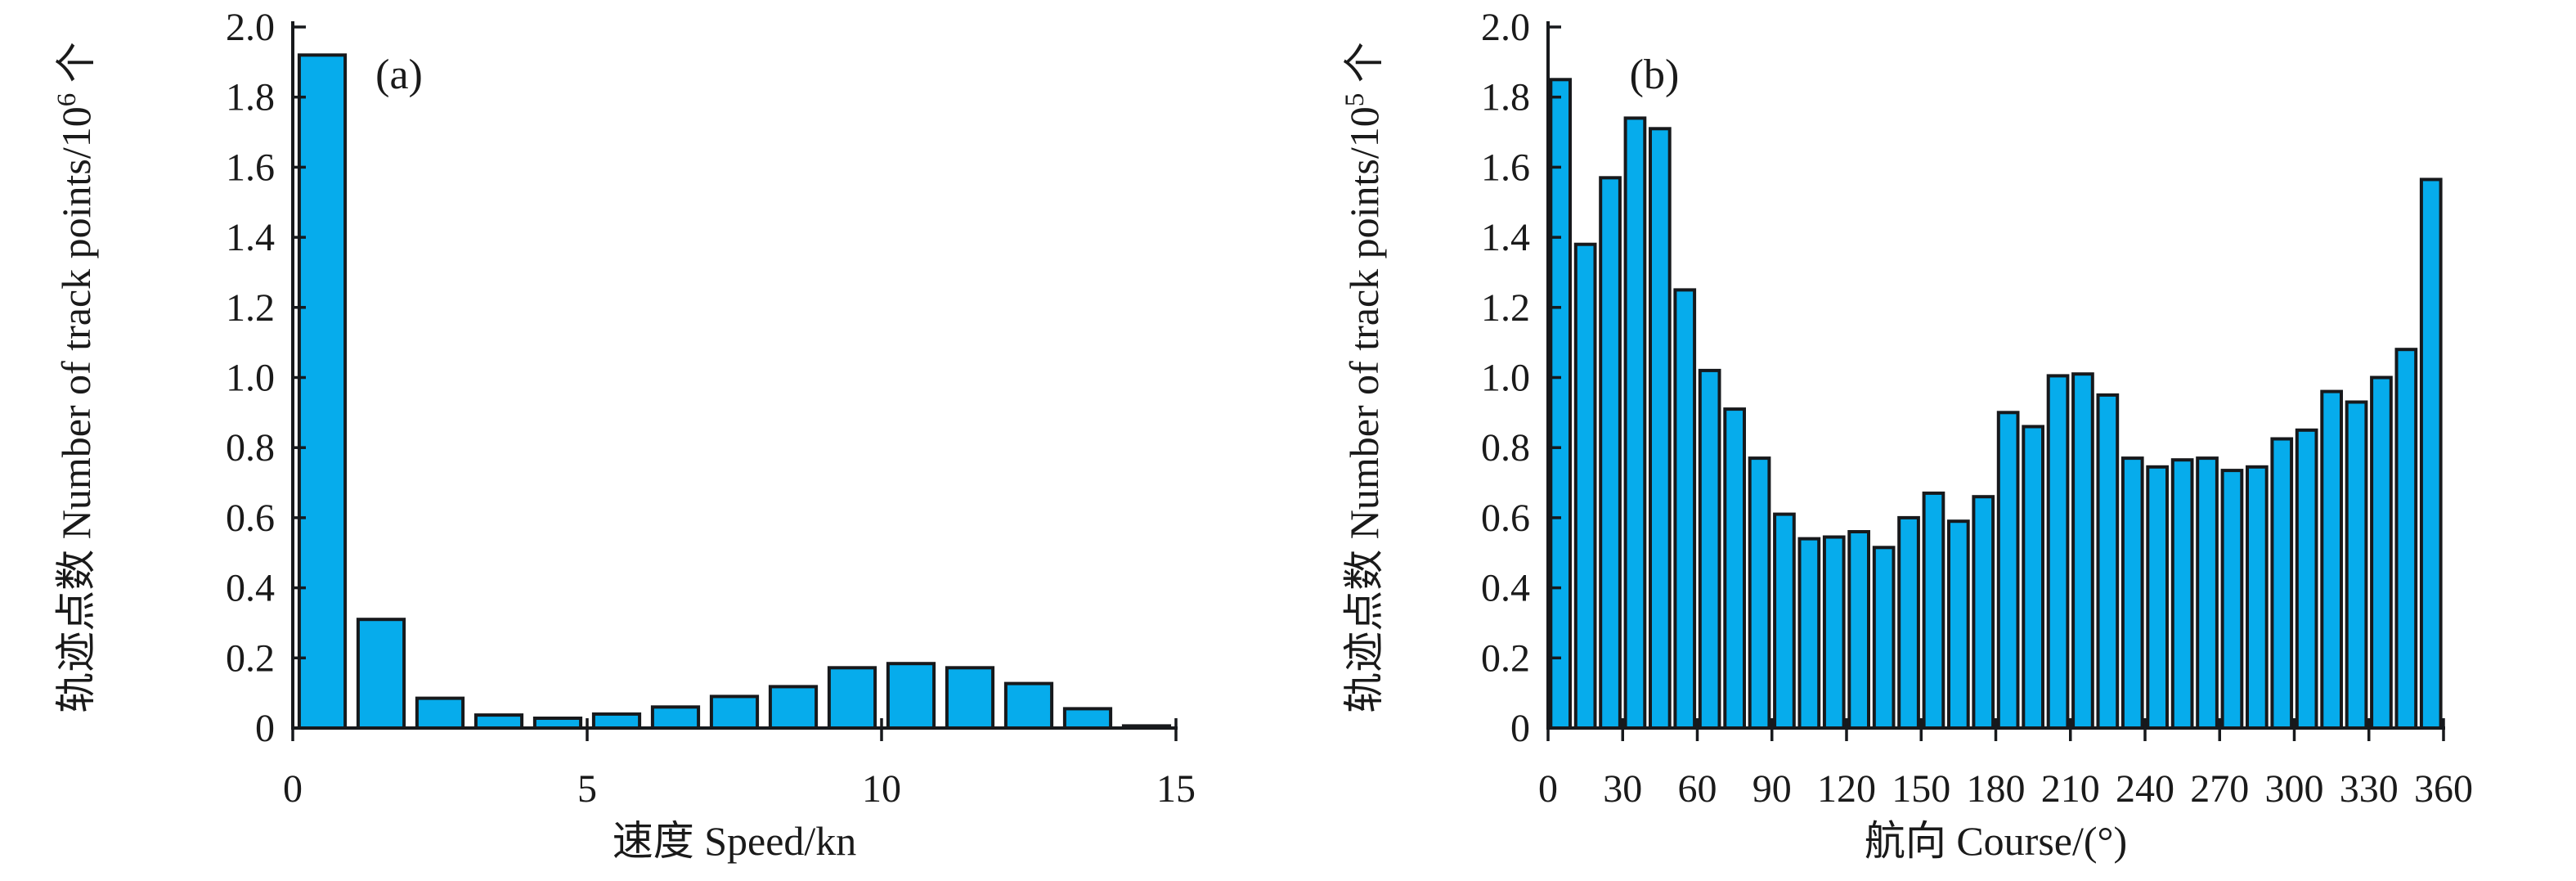 This screenshot has width=2576, height=881. What do you see at coordinates (1996, 841) in the screenshot?
I see `x-axis-title-b: 航向 Course/(°)` at bounding box center [1996, 841].